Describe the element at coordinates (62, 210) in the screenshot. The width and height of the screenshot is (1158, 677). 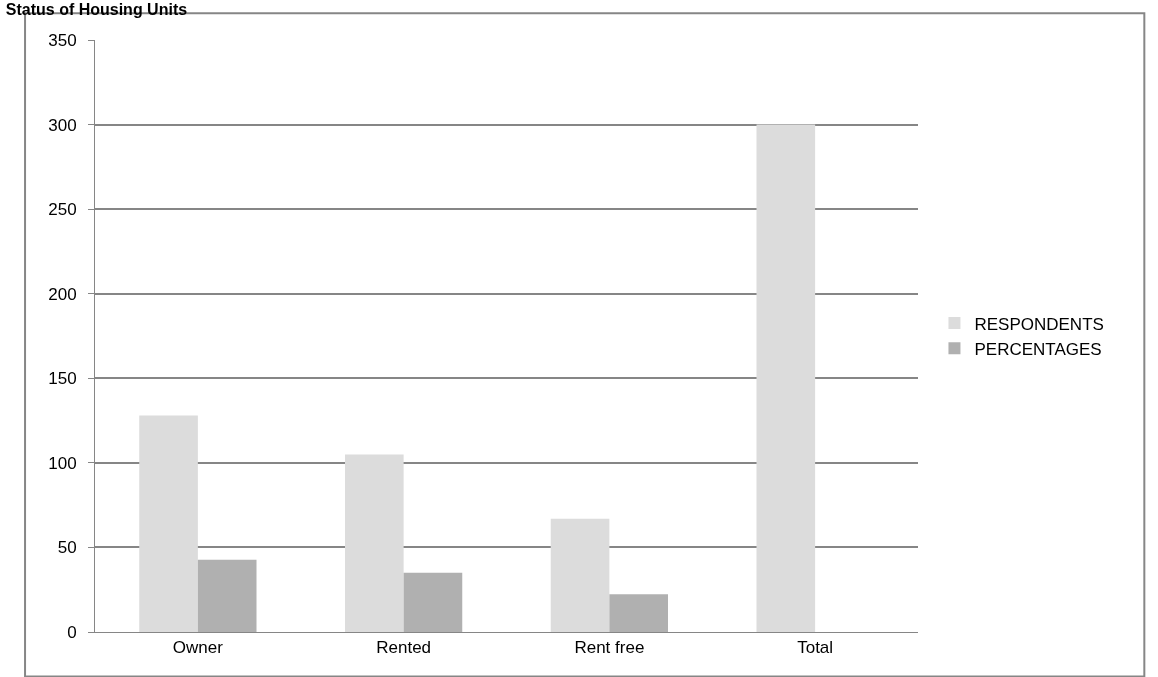
I see `y-tick-label: 250` at that location.